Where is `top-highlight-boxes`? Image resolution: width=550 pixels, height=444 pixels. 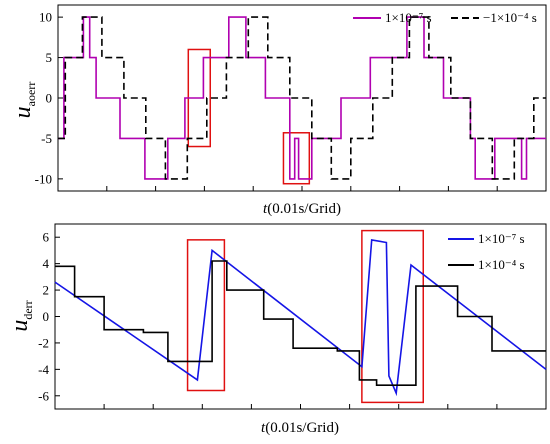
top-highlight-boxes is located at coordinates (249, 116).